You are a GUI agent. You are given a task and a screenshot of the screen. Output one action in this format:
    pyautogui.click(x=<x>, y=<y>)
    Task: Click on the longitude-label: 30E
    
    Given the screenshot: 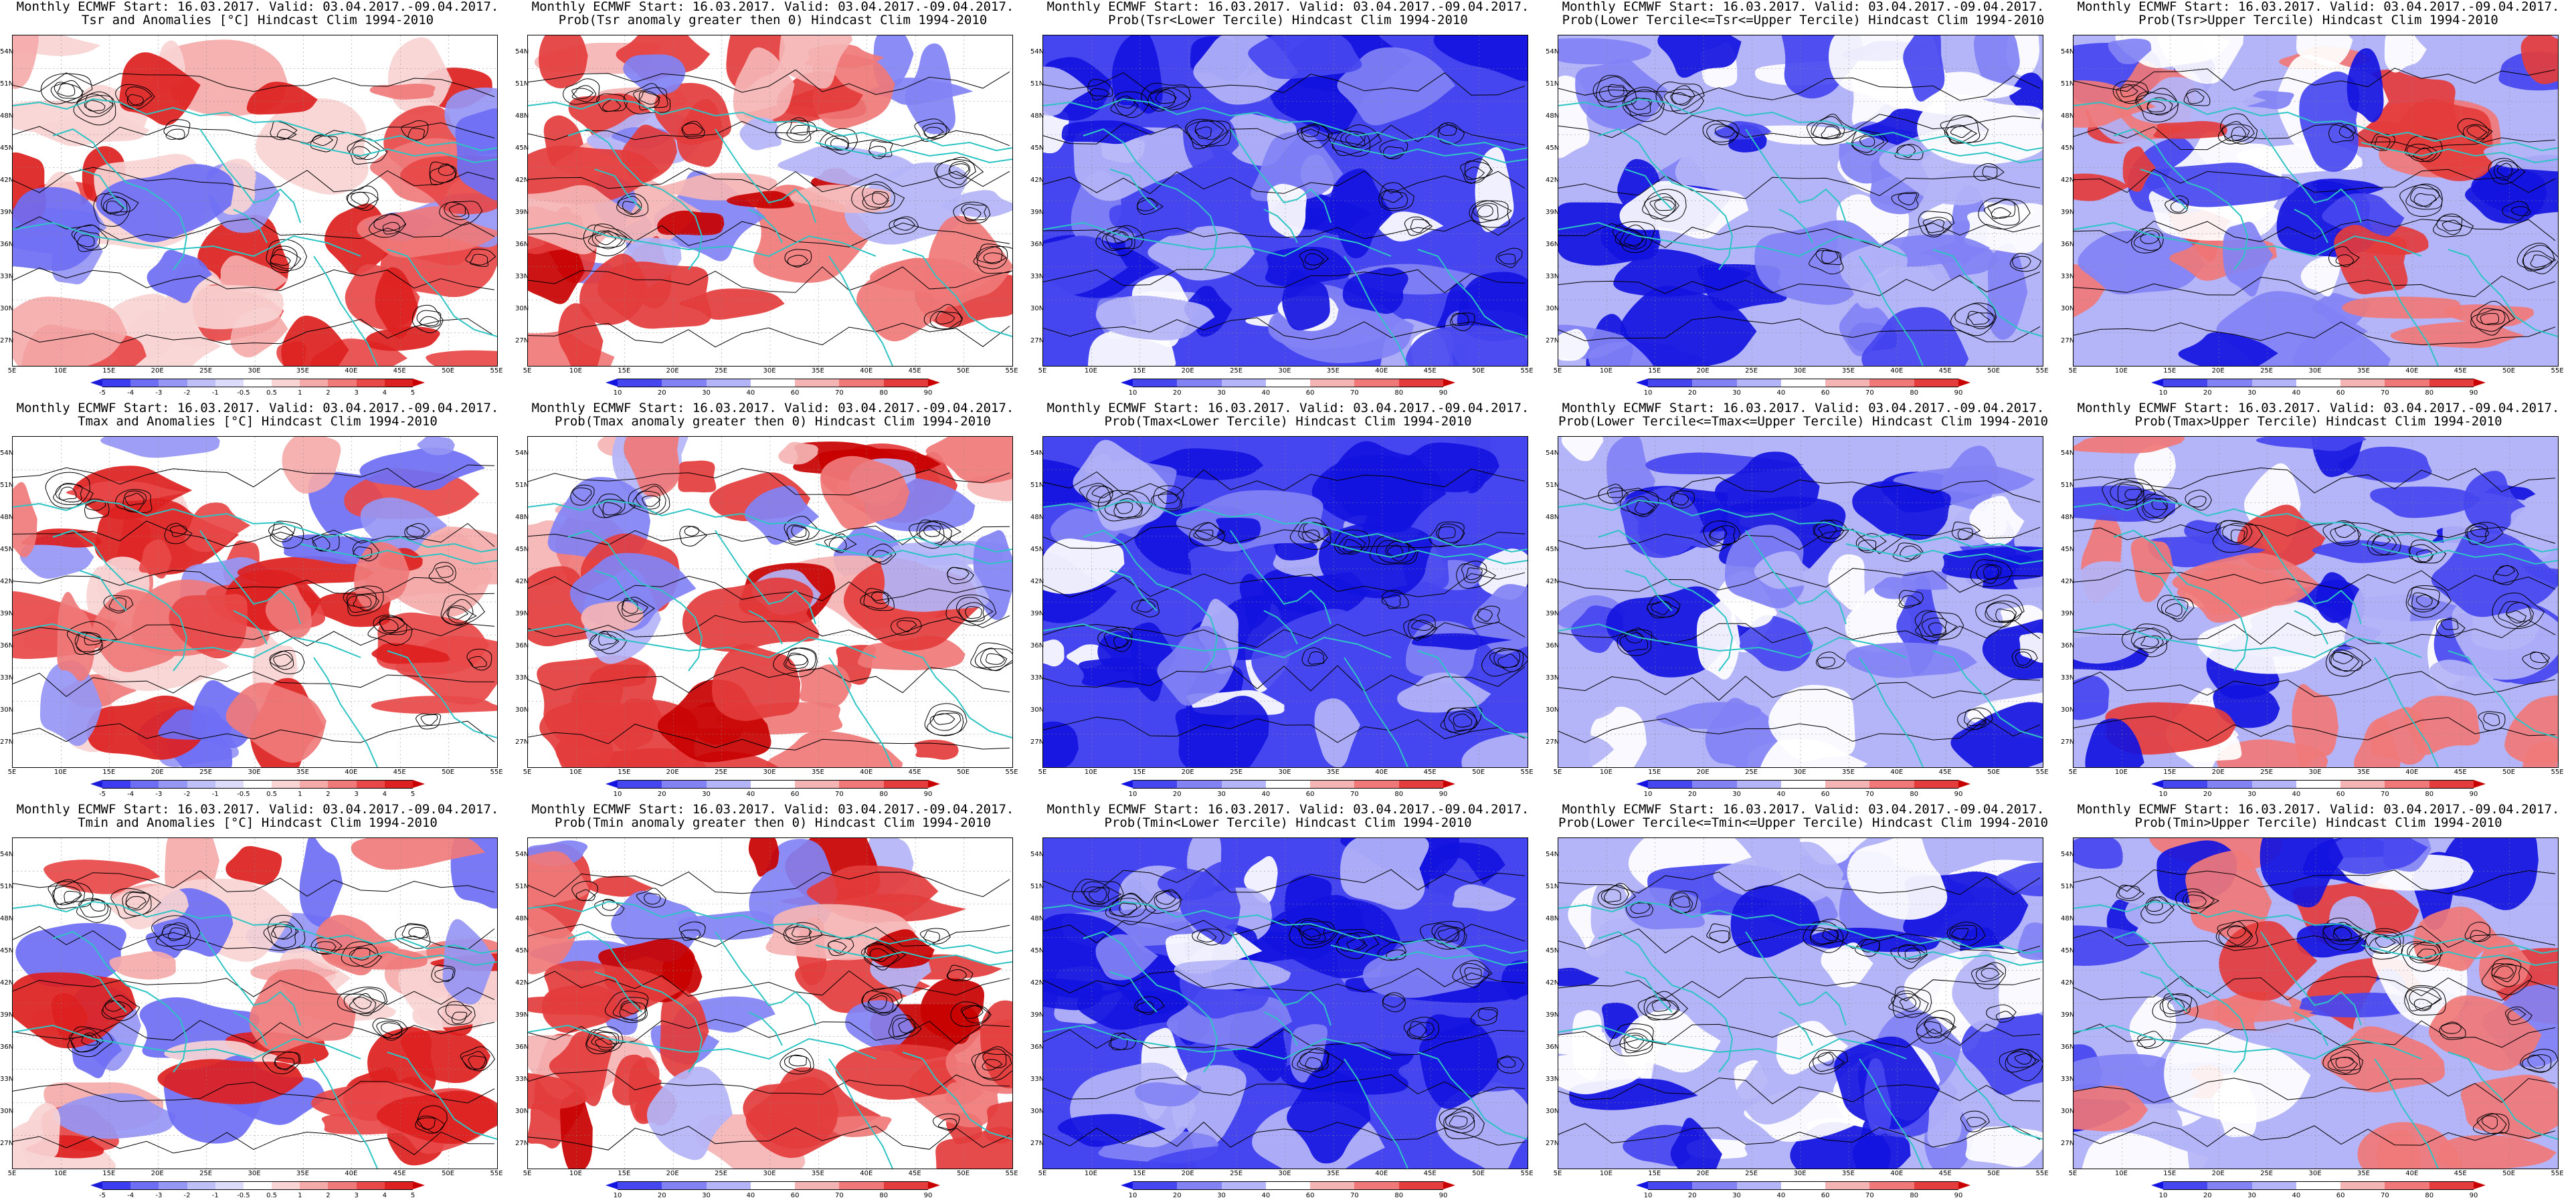 What is the action you would take?
    pyautogui.click(x=255, y=1173)
    